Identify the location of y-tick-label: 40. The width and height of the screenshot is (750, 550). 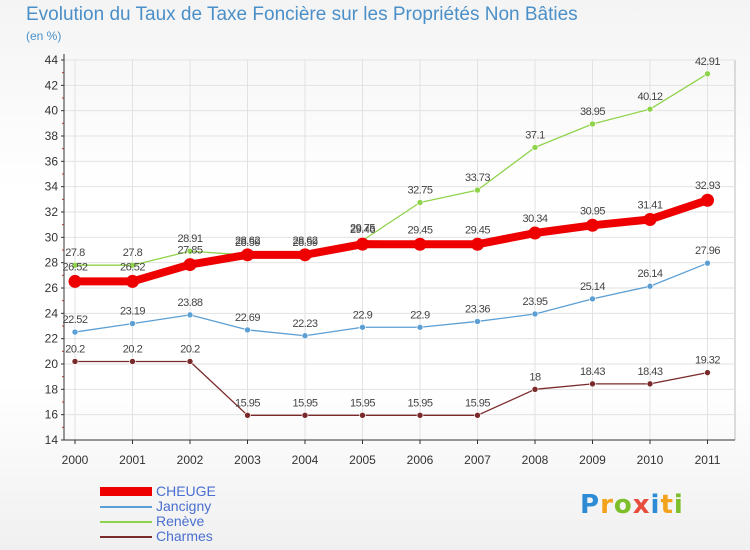
(52, 111).